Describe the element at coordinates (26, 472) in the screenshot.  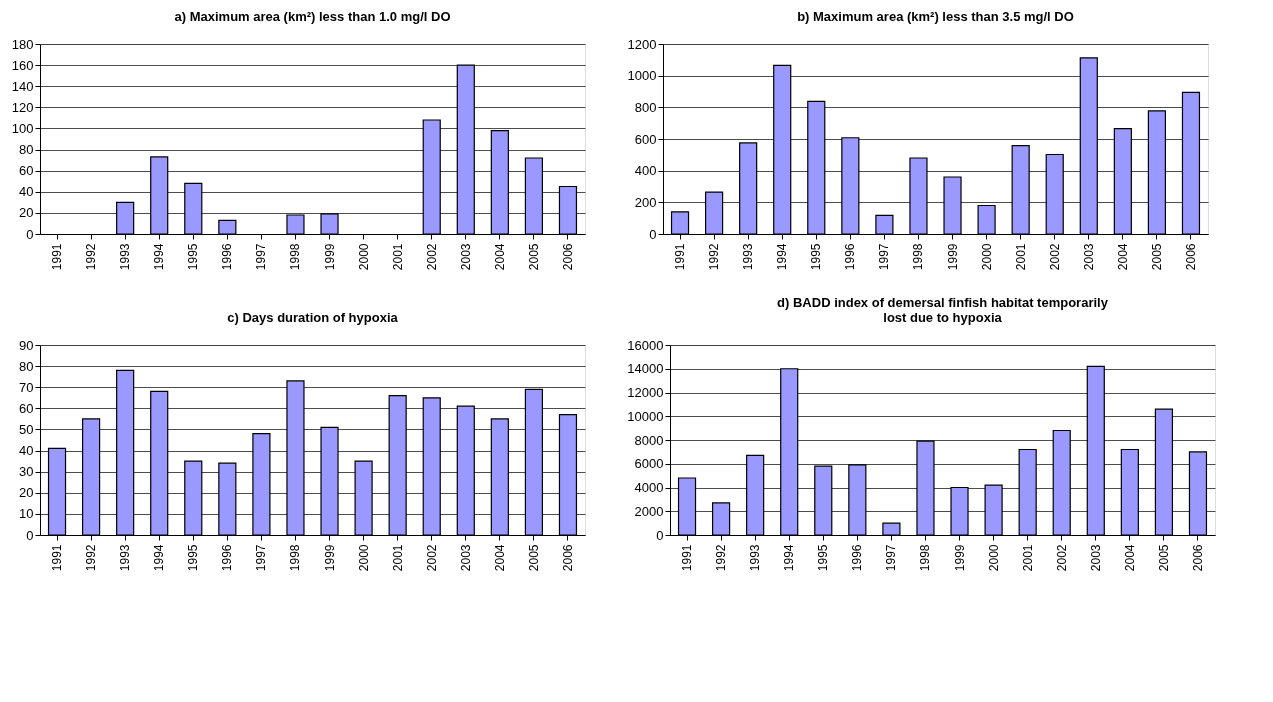
I see `y-tick-label: 30` at that location.